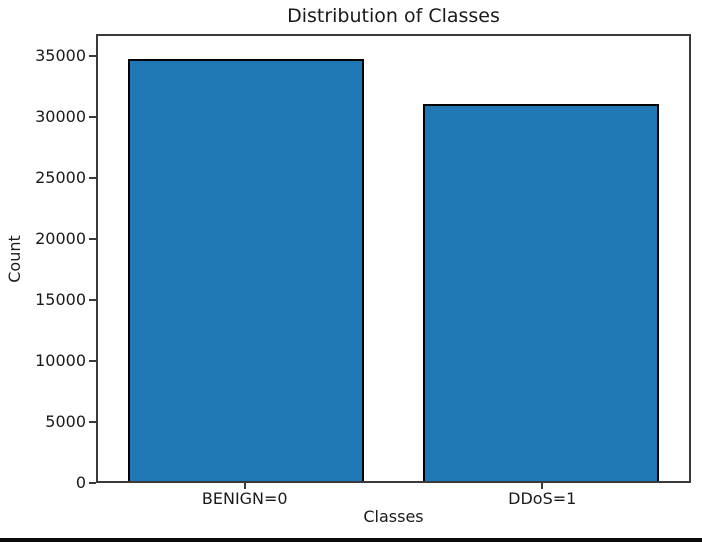 The height and width of the screenshot is (546, 702). Describe the element at coordinates (48, 263) in the screenshot. I see `y-axis-ticks: 0 5000 10000 15000 20000 25000 30000 35000` at that location.